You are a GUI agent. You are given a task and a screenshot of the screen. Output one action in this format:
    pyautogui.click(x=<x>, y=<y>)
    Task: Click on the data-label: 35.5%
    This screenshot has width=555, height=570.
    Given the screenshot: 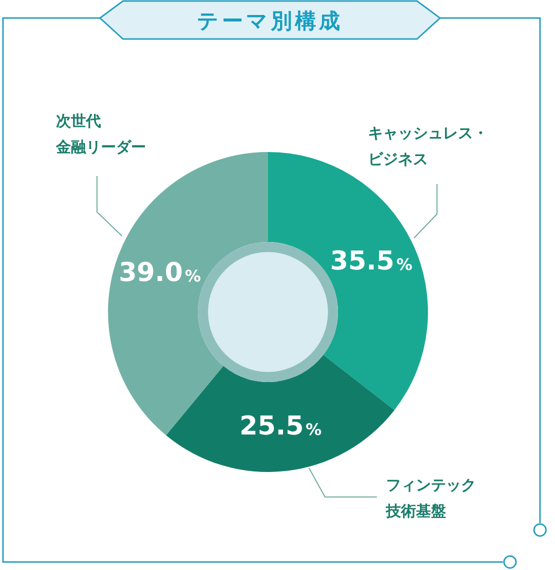 What is the action you would take?
    pyautogui.click(x=371, y=261)
    